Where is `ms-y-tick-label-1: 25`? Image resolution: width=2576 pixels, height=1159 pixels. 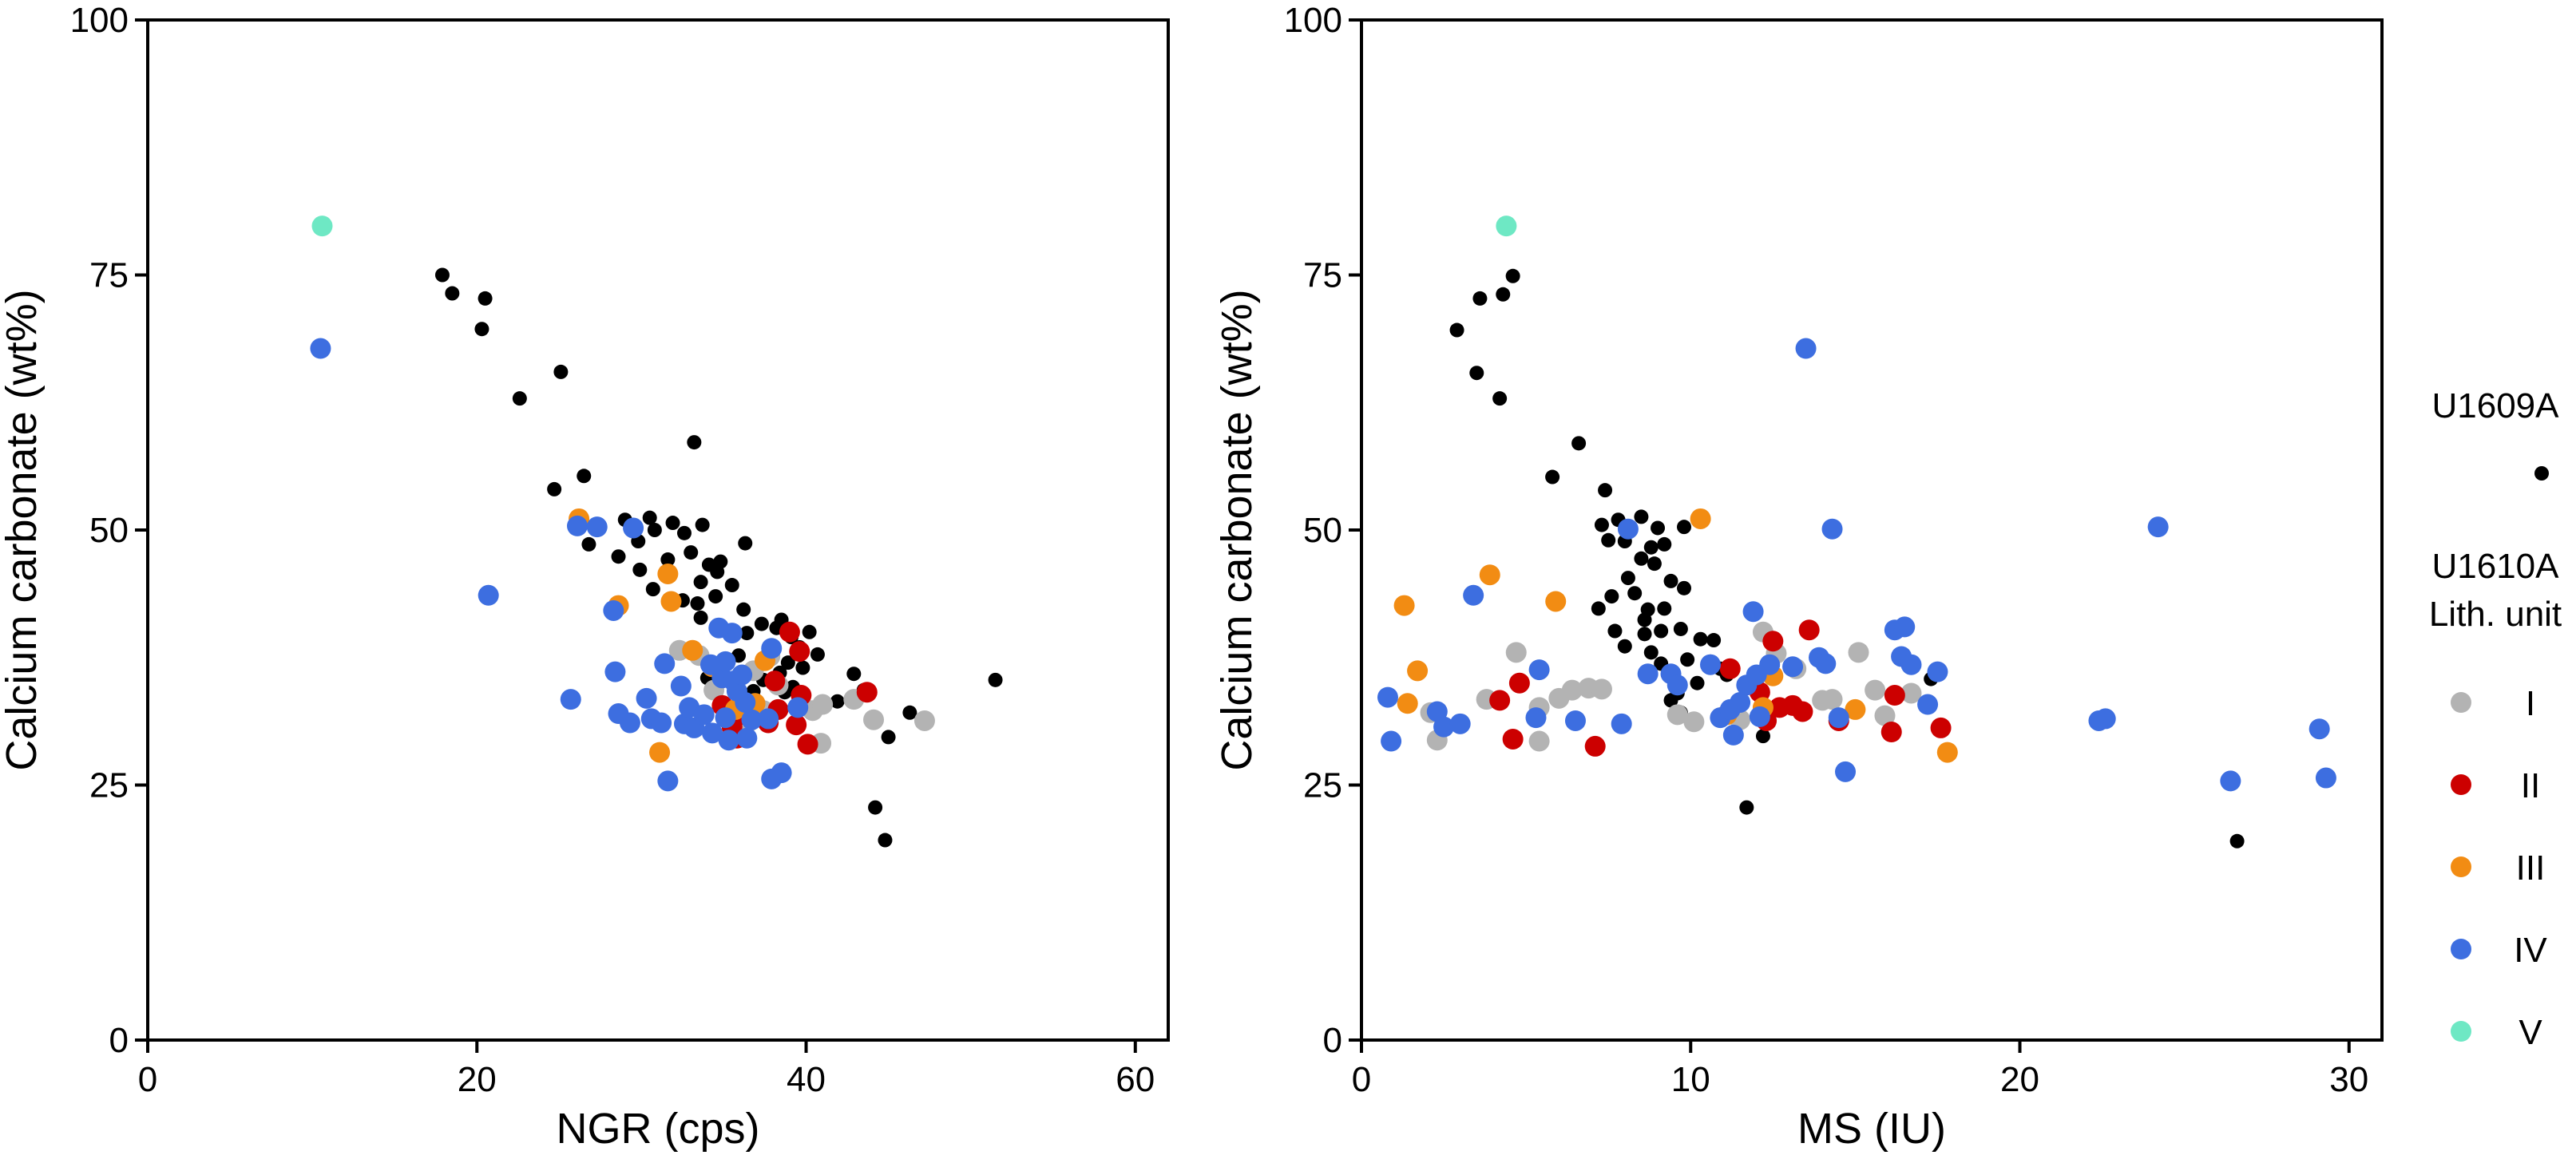
ms-y-tick-label-1: 25 is located at coordinates (1322, 785).